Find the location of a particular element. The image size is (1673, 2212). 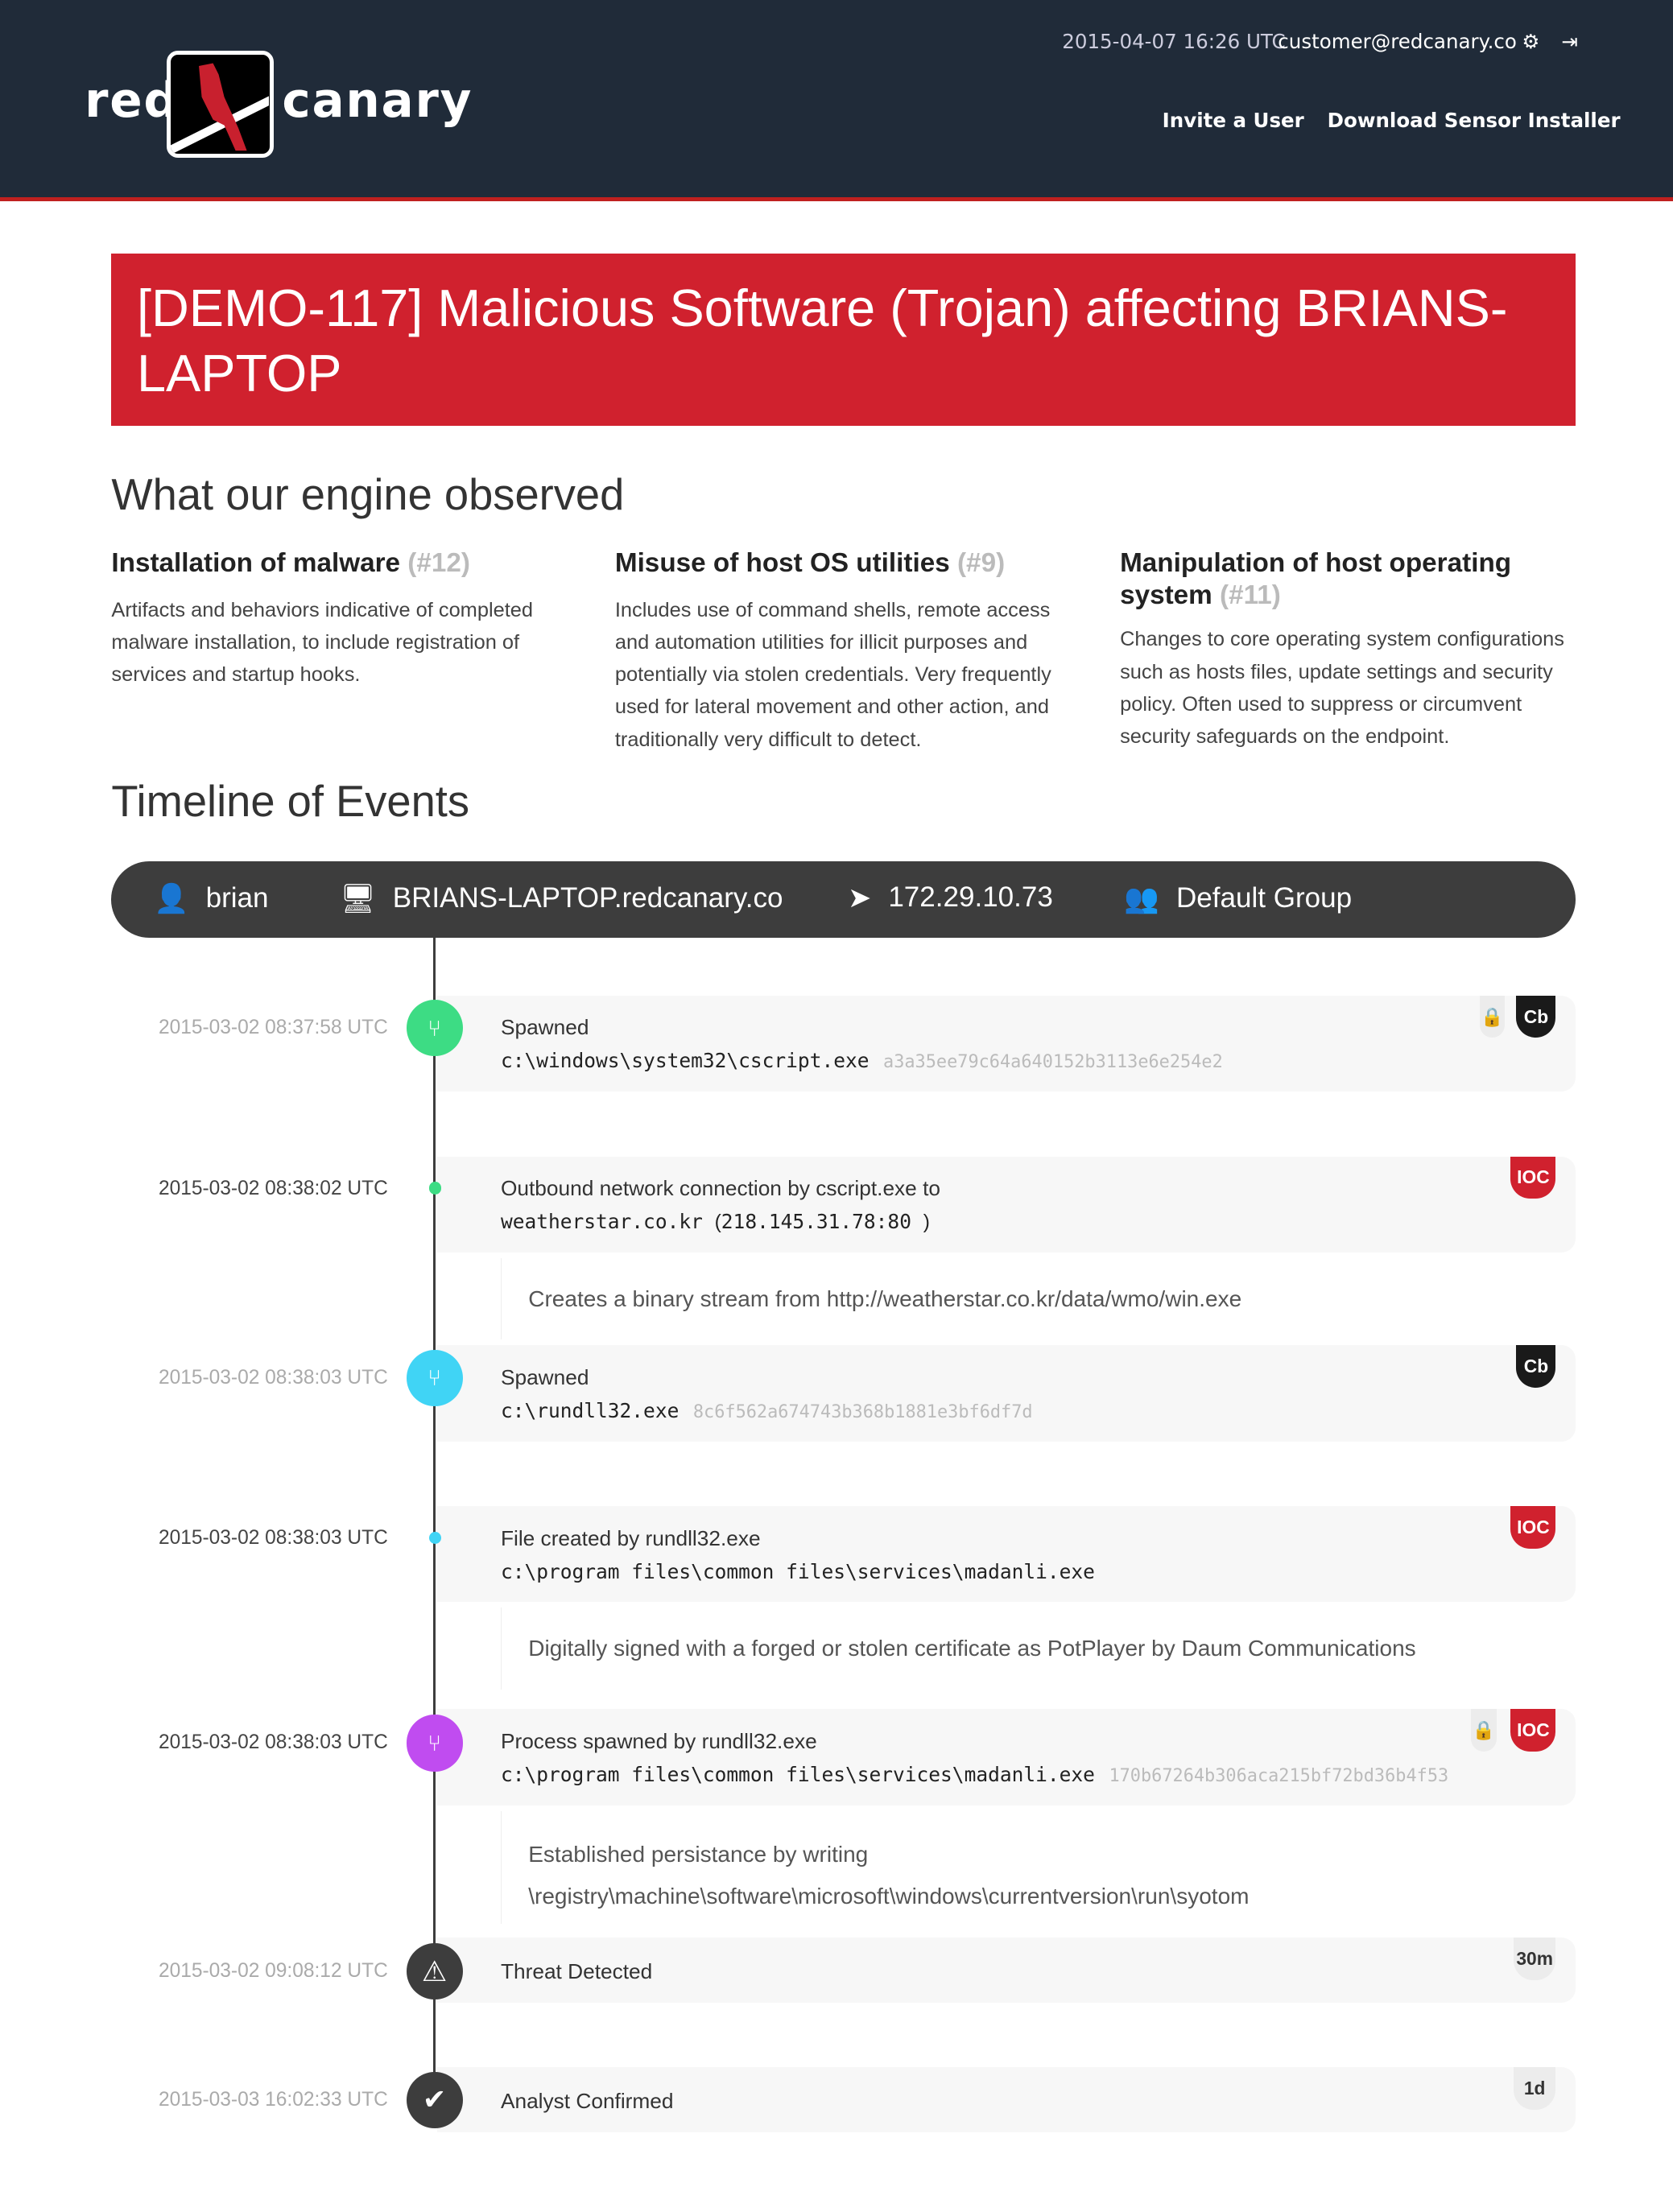

gear-icon: ⚙ is located at coordinates (1531, 41).